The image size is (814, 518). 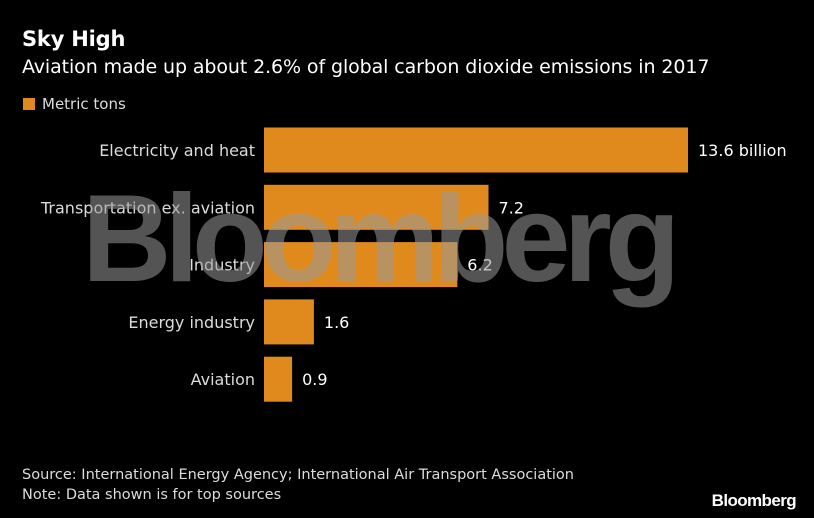 What do you see at coordinates (479, 265) in the screenshot?
I see `data-label: 6.2` at bounding box center [479, 265].